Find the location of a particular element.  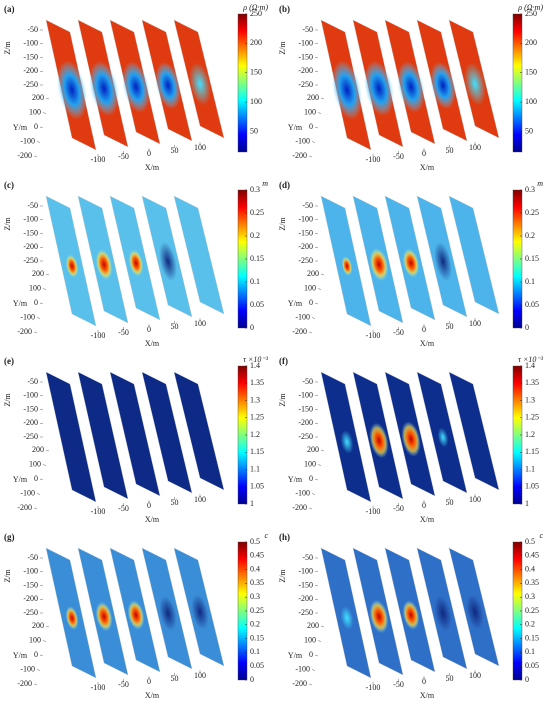

colorbar-tick-label: 200 is located at coordinates (256, 42).